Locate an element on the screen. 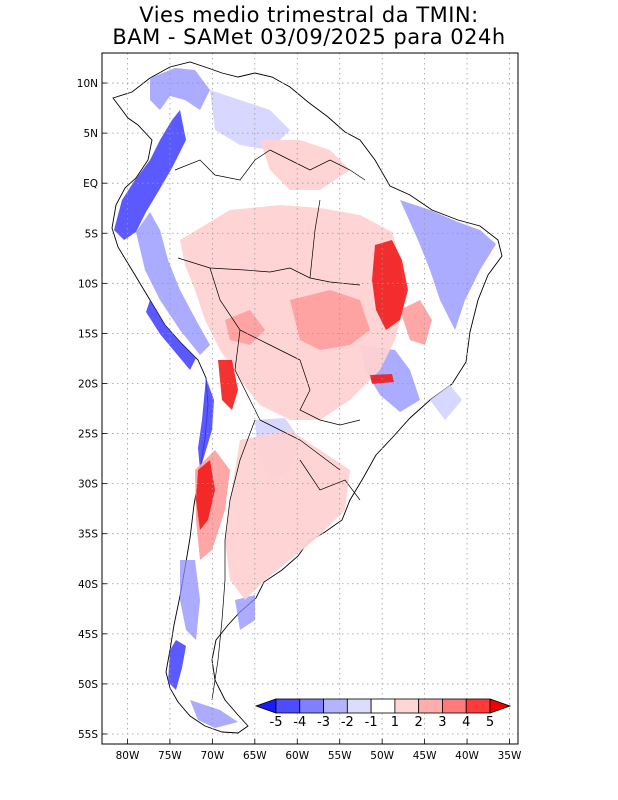 This screenshot has height=800, width=618. lat-tick-label: EQ is located at coordinates (90, 184).